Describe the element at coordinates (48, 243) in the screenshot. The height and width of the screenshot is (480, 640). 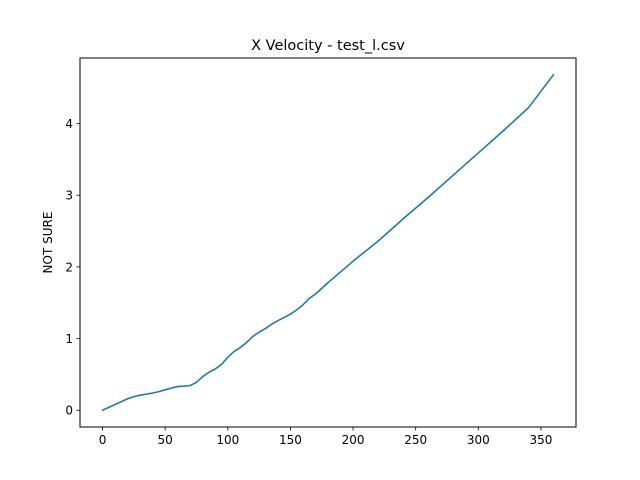
I see `y-axis-label: NOT SURE` at that location.